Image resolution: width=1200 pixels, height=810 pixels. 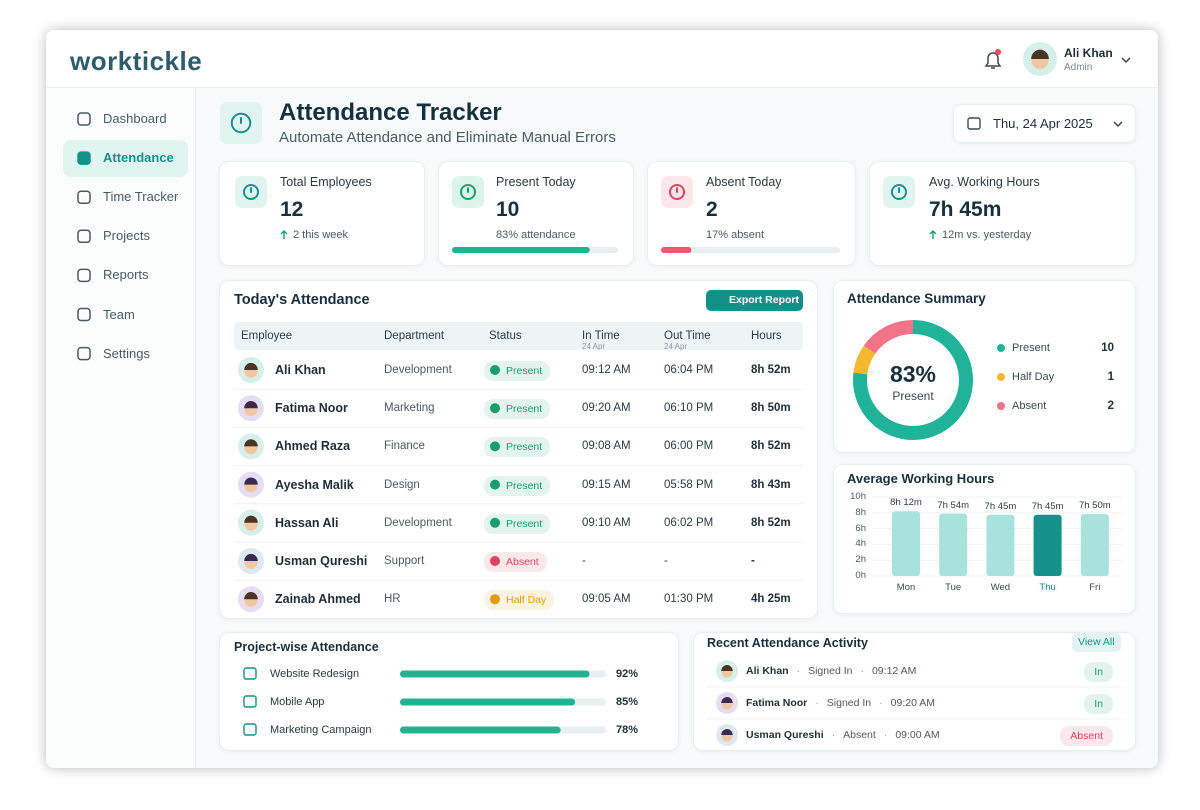 What do you see at coordinates (414, 336) in the screenshot?
I see `column-header: Department` at bounding box center [414, 336].